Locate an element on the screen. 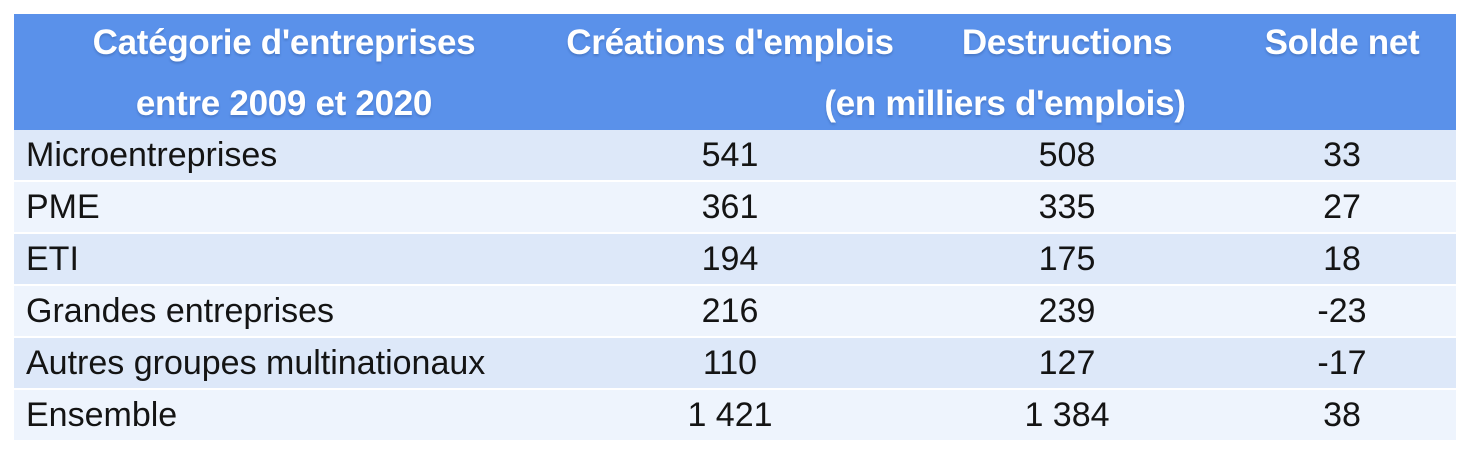 The width and height of the screenshot is (1472, 460). header-category-title-line1: Catégorie d'entreprises is located at coordinates (284, 42).